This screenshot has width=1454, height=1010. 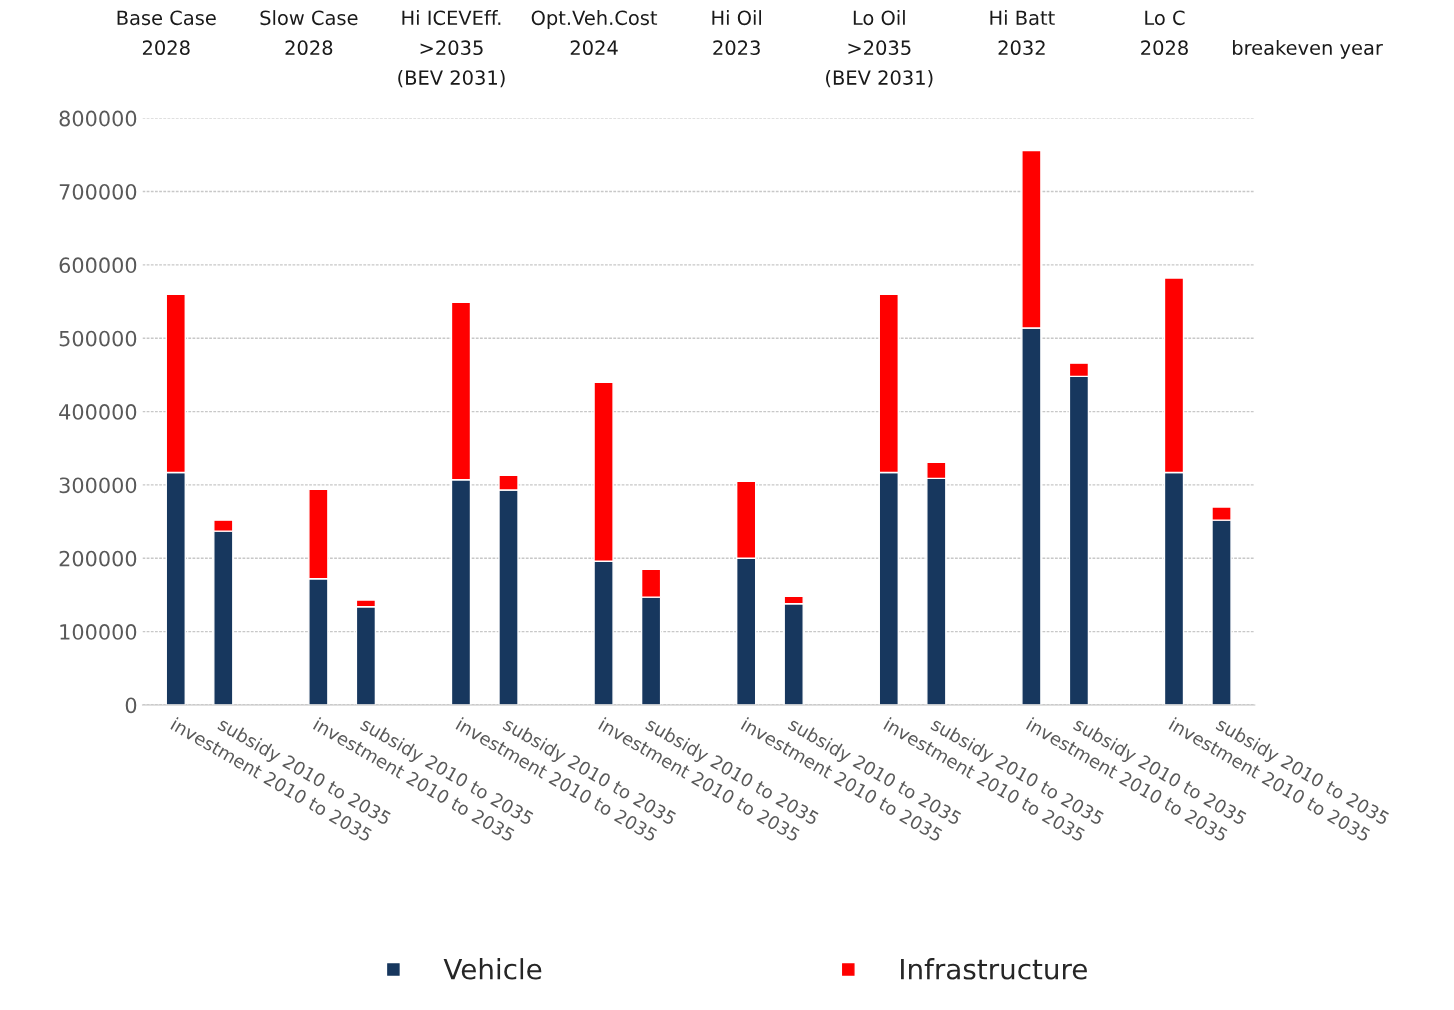 I want to click on y-tick-label: 100000, so click(x=98, y=632).